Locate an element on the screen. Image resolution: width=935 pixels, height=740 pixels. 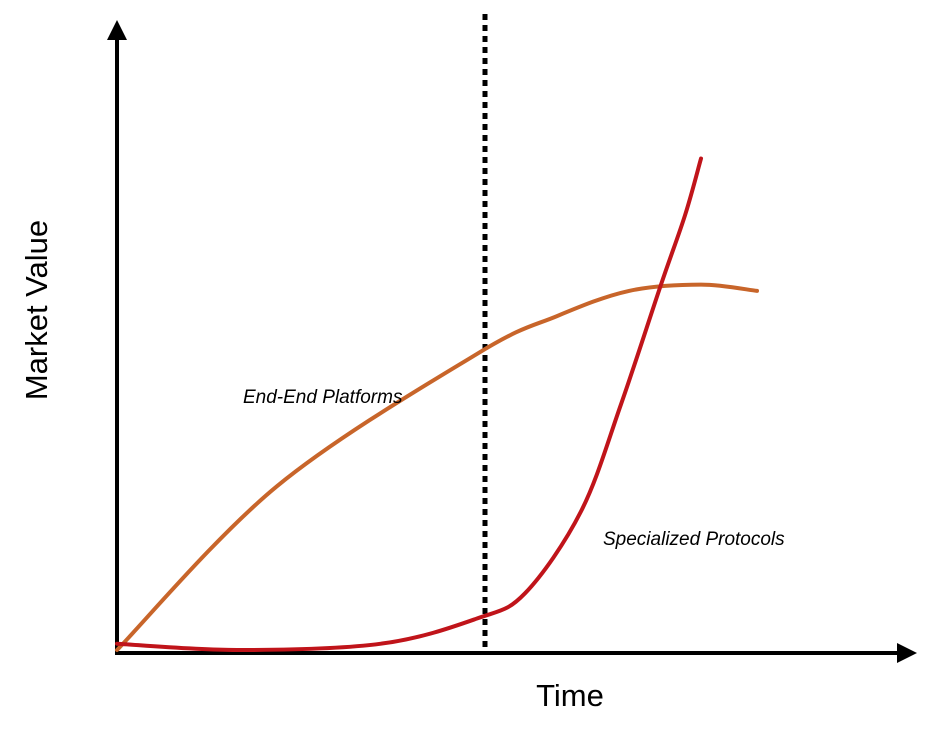
series-label-specialized-protocols: Specialized Protocols is located at coordinates (694, 539).